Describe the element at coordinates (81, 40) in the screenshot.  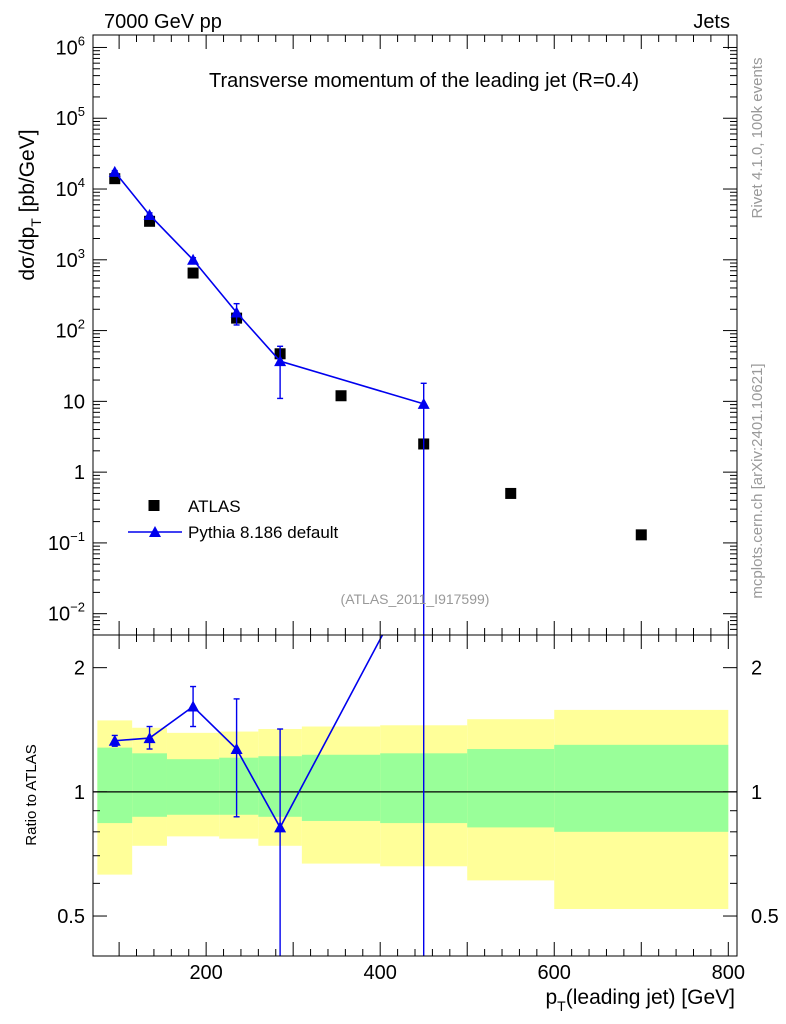
I see `y-tick-label-exponent: 6` at that location.